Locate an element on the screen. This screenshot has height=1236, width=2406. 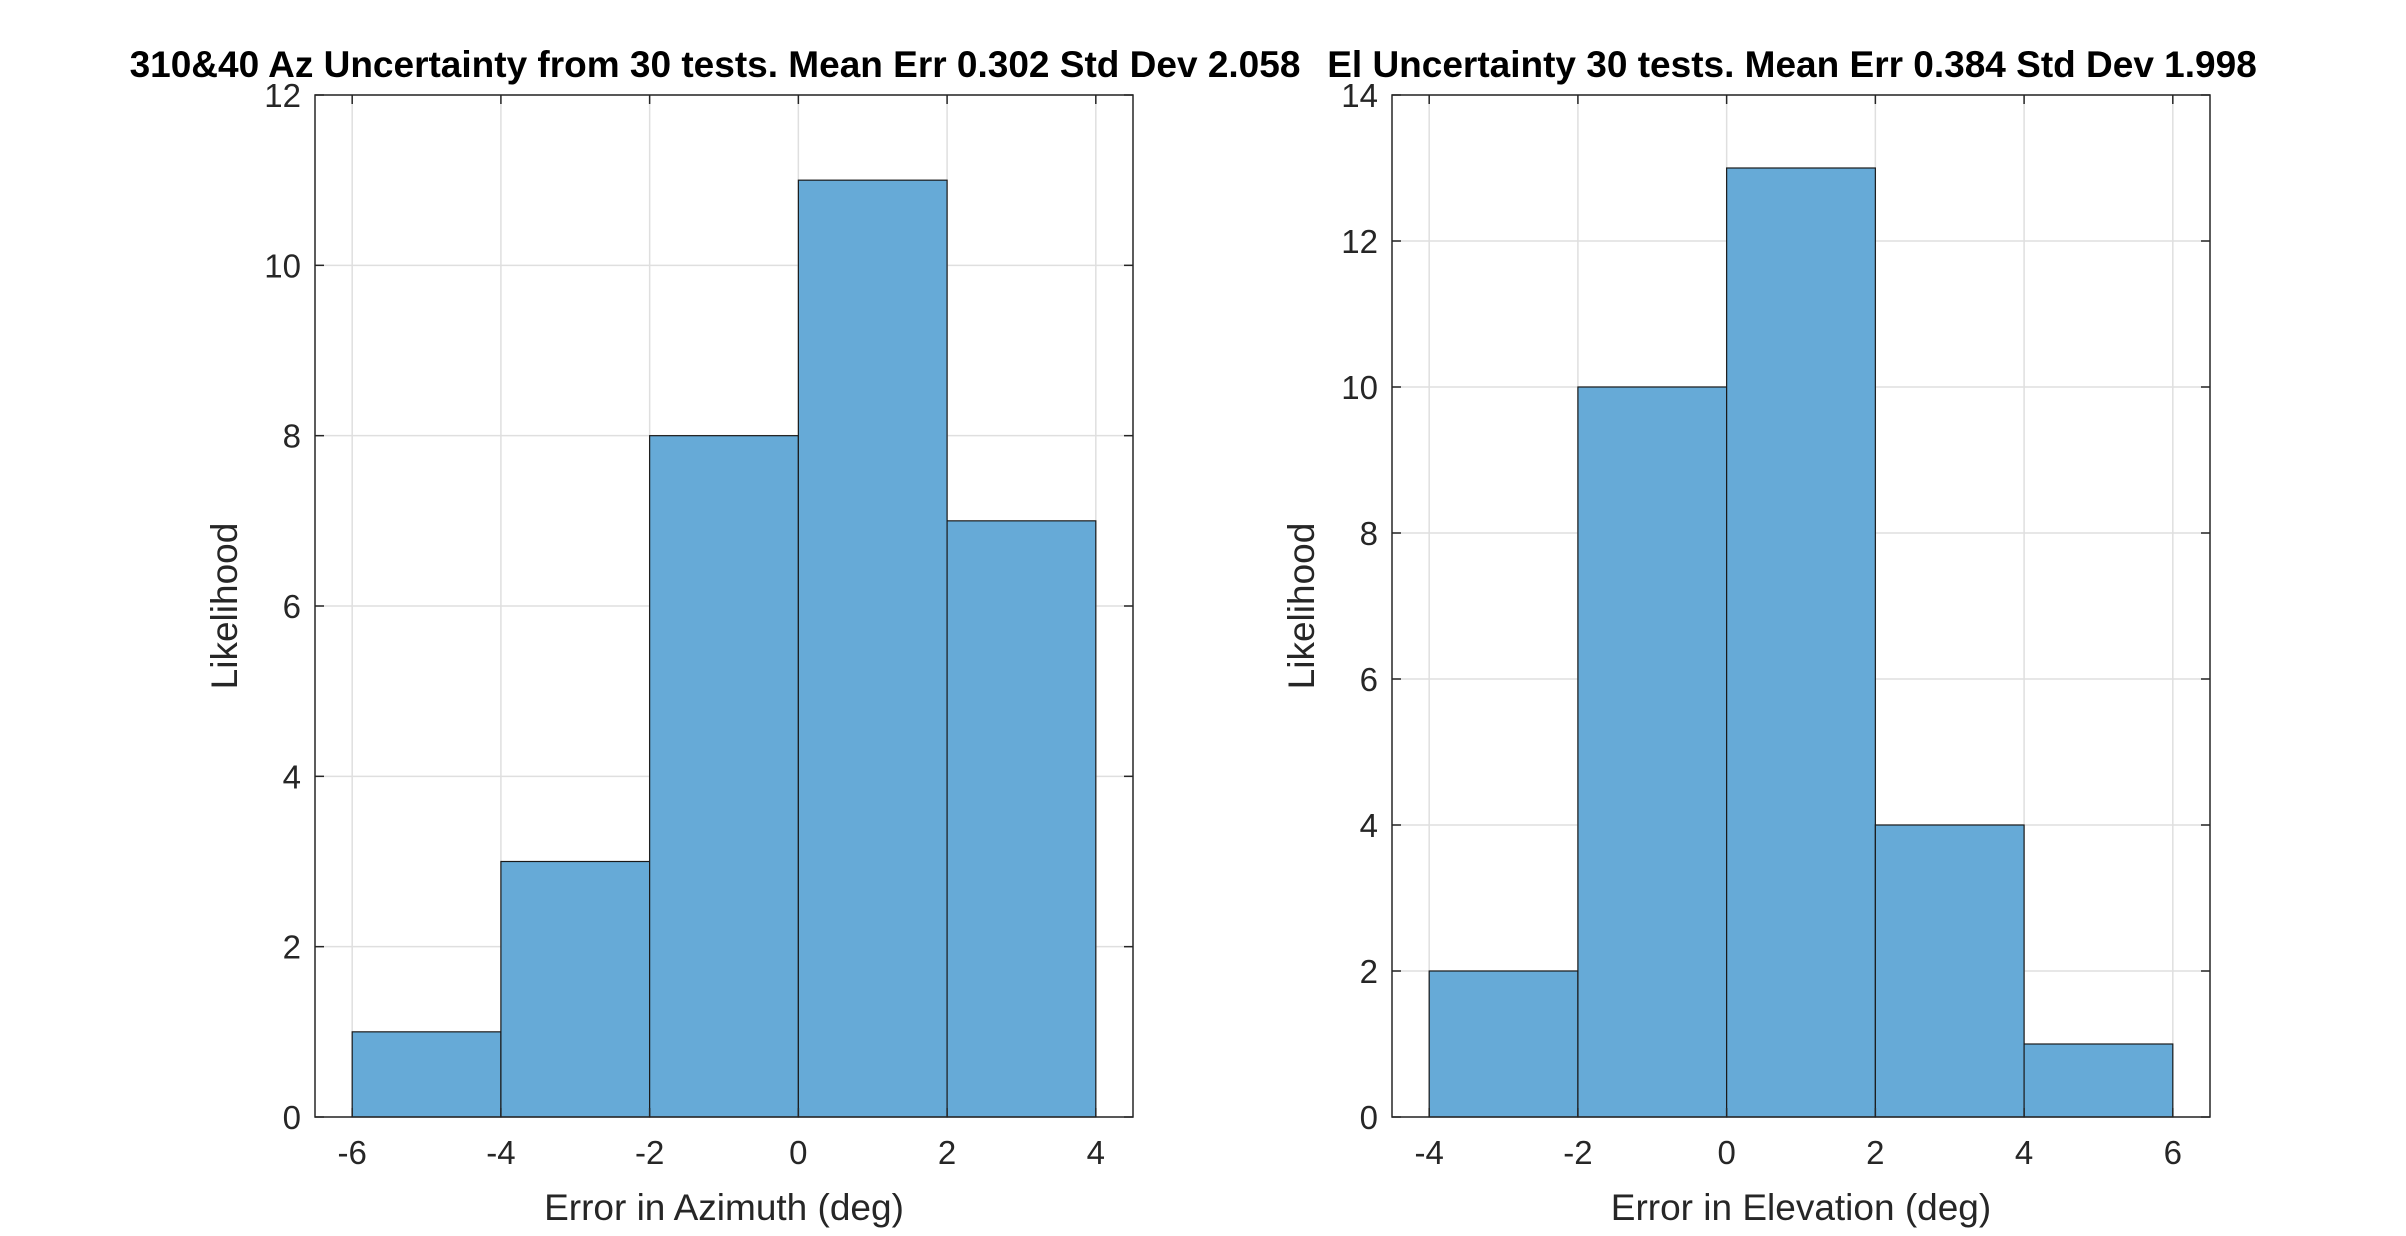
x-tick-label-elevation: 2 is located at coordinates (1875, 1152).